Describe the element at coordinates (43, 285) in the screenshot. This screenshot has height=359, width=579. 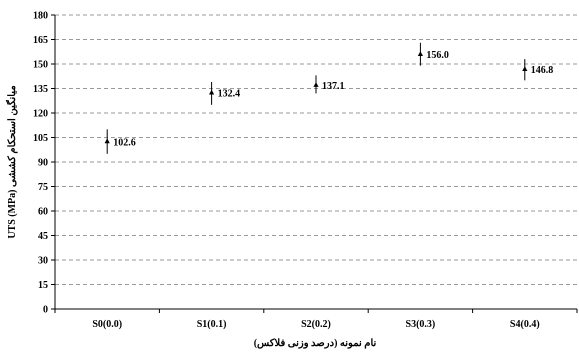
I see `y-tick-label: 15` at that location.